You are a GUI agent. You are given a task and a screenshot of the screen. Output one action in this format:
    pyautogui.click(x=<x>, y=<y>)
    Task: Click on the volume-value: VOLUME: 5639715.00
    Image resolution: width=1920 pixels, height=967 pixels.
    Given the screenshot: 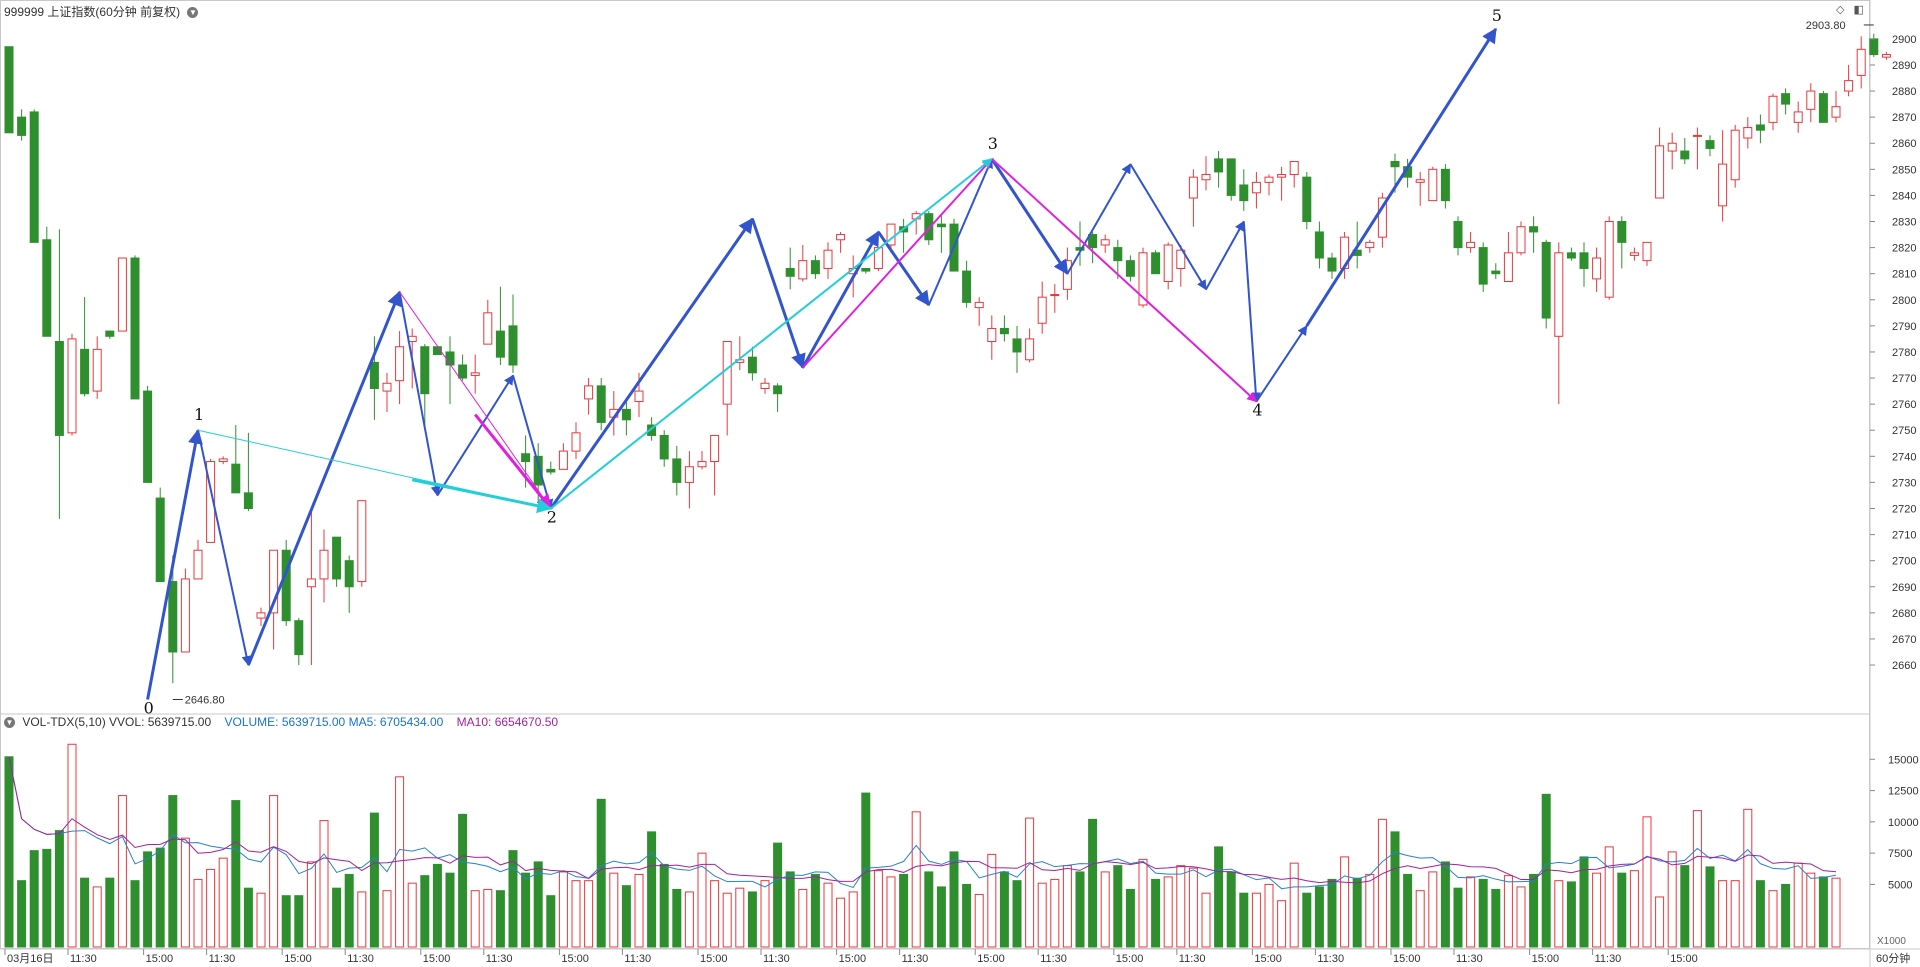 What is the action you would take?
    pyautogui.click(x=285, y=722)
    